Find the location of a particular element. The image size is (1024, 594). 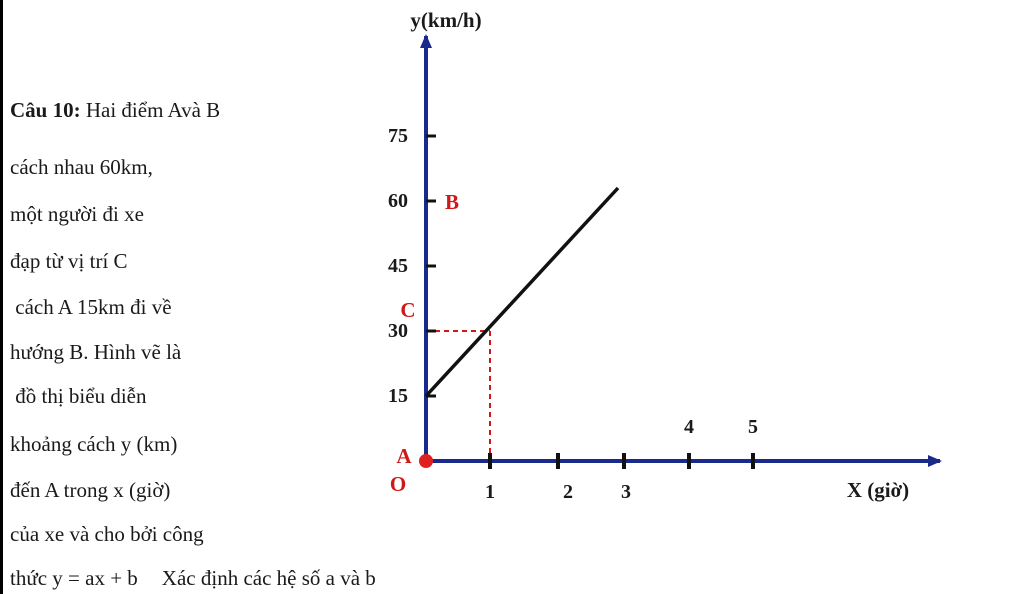

problem-line-5: cách A 15km đi về is located at coordinates (91, 307).